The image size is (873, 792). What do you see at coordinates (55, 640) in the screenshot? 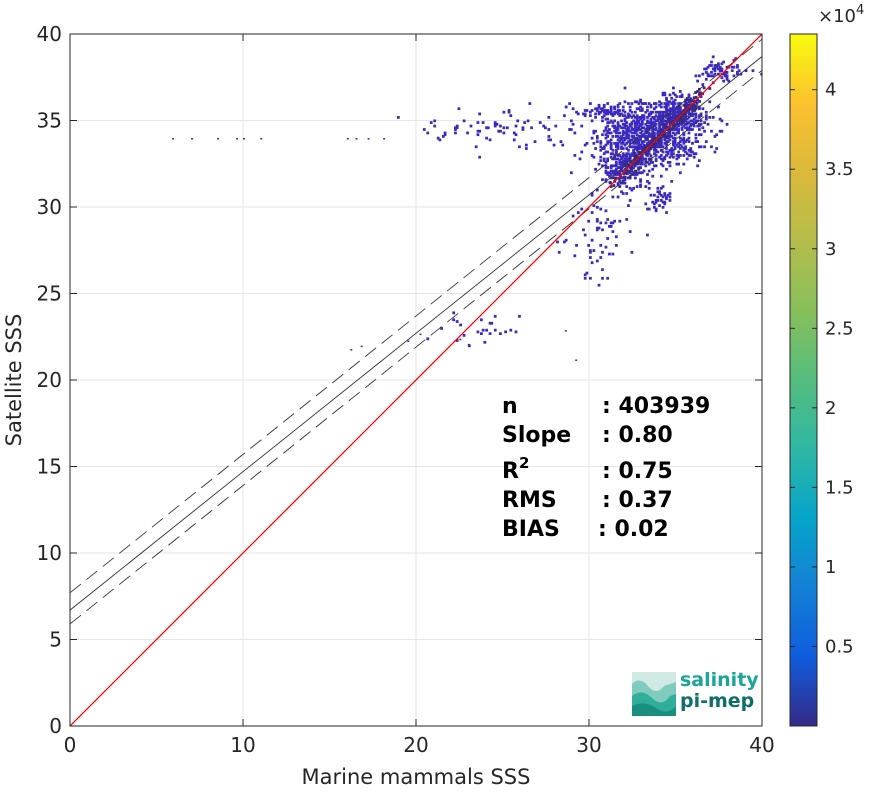
I see `y-tick-label: 5` at bounding box center [55, 640].